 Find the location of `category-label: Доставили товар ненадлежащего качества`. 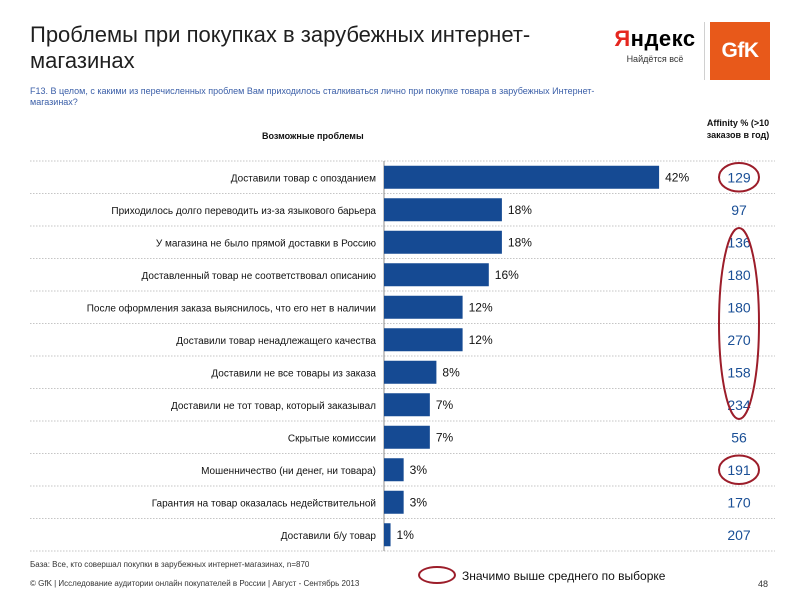

category-label: Доставили товар ненадлежащего качества is located at coordinates (276, 341).